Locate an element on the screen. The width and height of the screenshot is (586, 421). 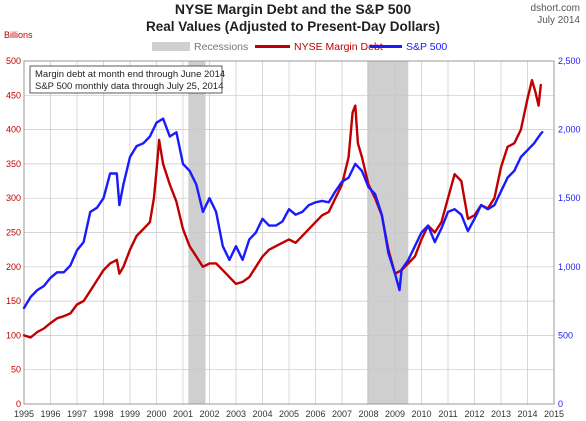
y-right-tick-label: 2,000 is located at coordinates (569, 130).